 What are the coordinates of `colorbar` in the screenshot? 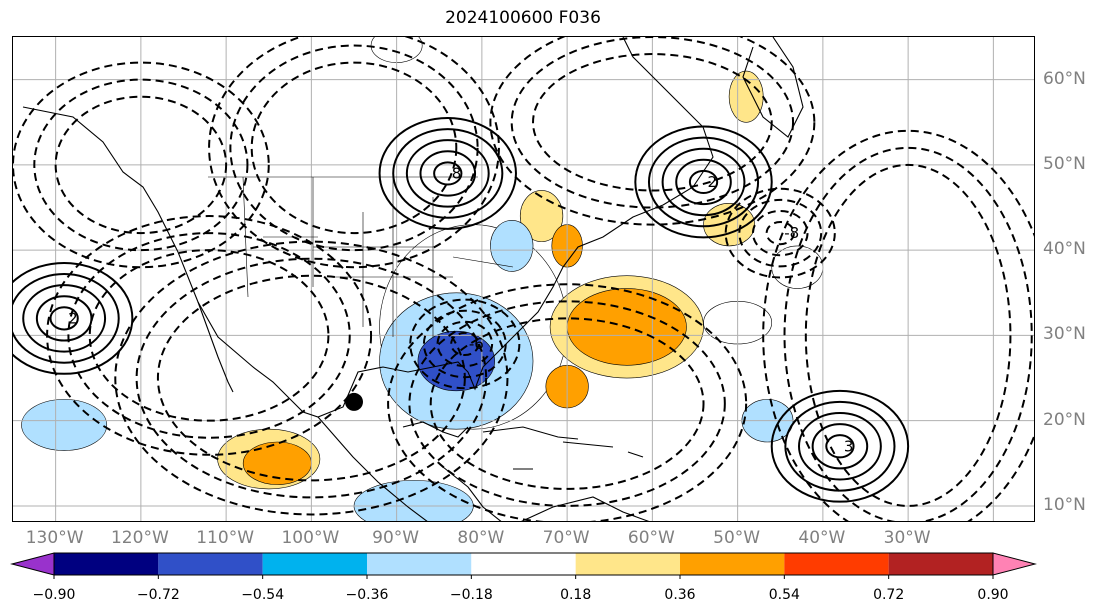 It's located at (523, 565).